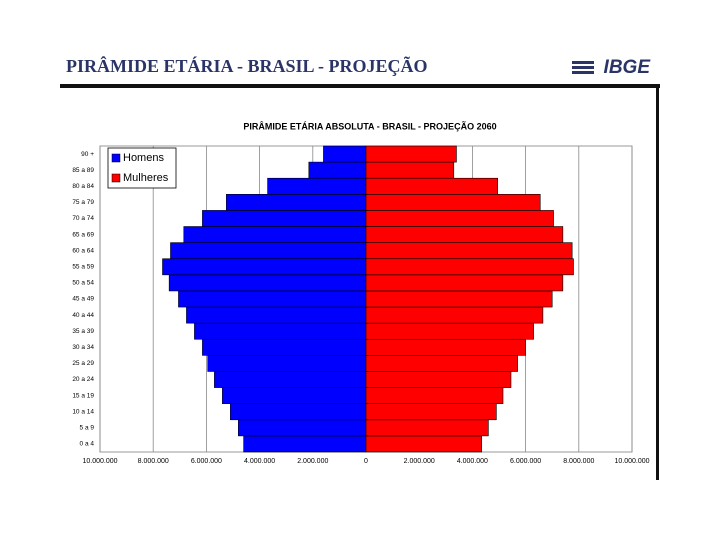  Describe the element at coordinates (83, 347) in the screenshot. I see `y-tick-label: 30 a 34` at that location.